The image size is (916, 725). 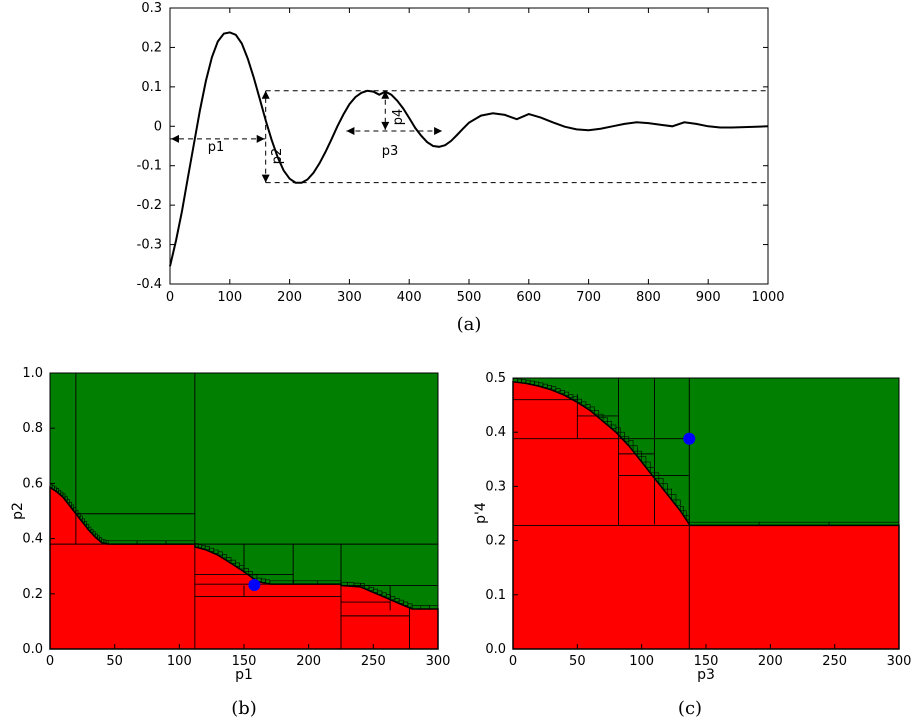 I want to click on label-p4: p4, so click(x=398, y=117).